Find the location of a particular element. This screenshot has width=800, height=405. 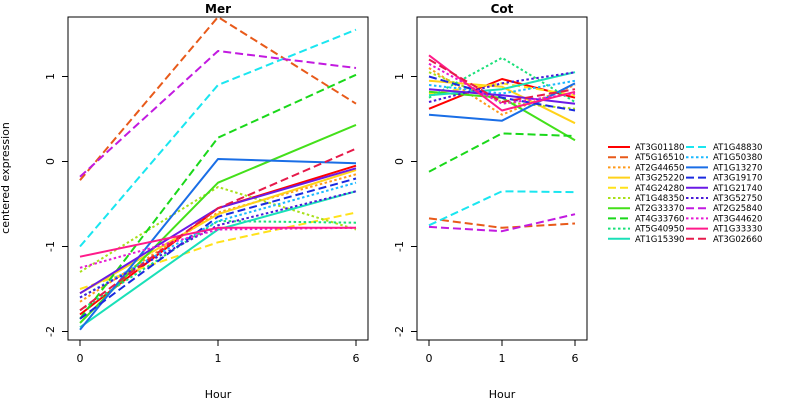

series-line-mer-at3g52750 is located at coordinates (218, 244).